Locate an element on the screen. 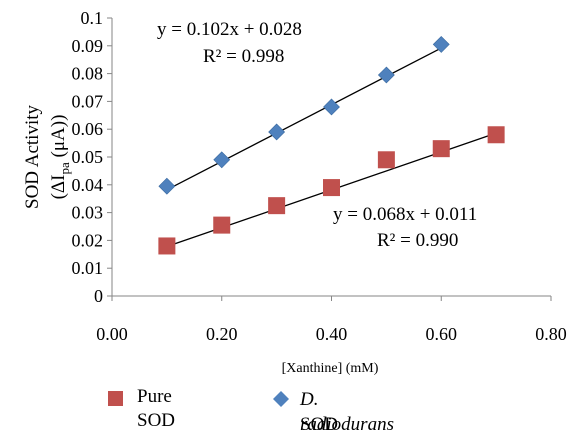 This screenshot has width=570, height=439. x-tick-label: 0.20 is located at coordinates (222, 334).